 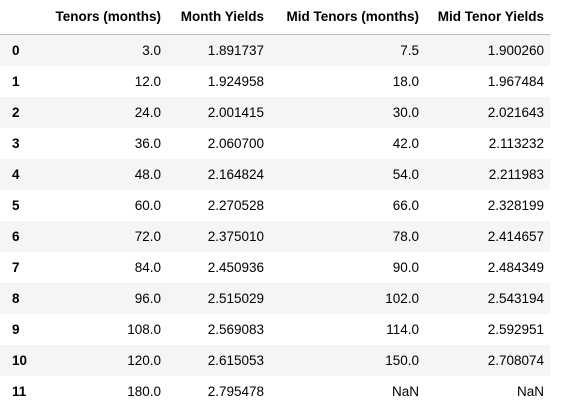 What do you see at coordinates (405, 267) in the screenshot?
I see `cell-mid-tenor: 90.0` at bounding box center [405, 267].